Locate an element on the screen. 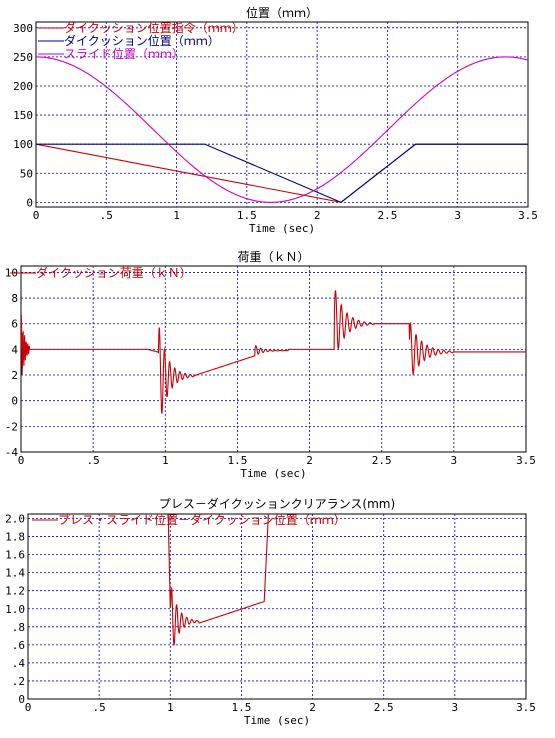 This screenshot has width=555, height=738. y-tick-label: 1.4 is located at coordinates (15, 573).